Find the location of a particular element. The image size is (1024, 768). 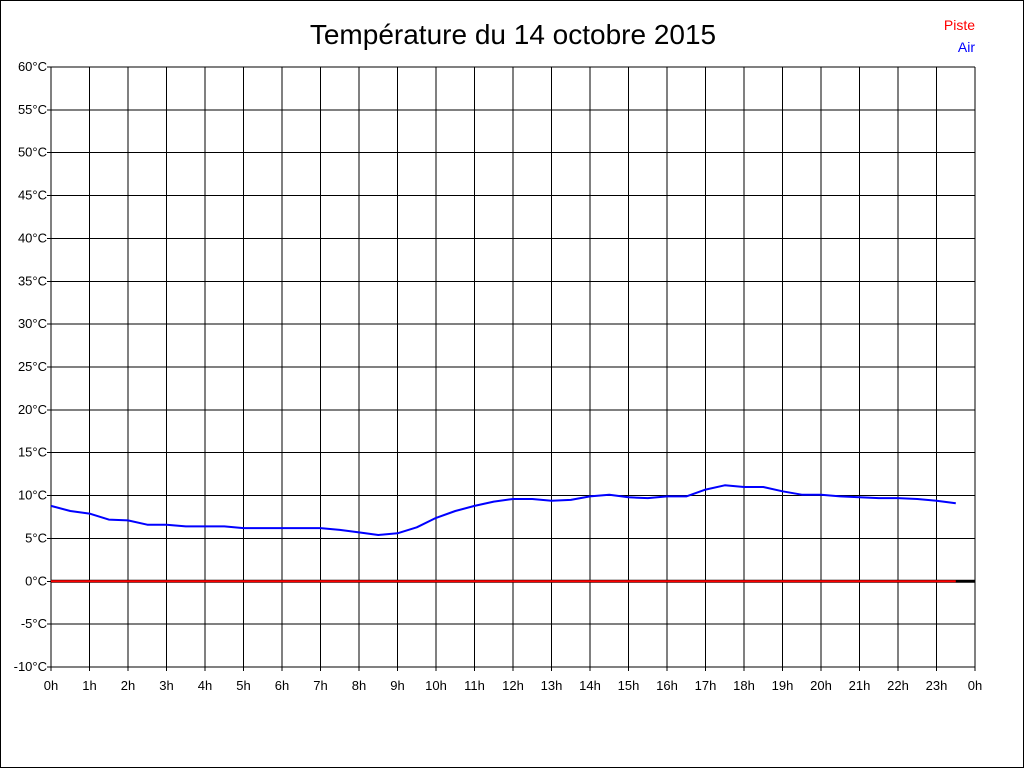

y-tick-label: 45°C is located at coordinates (32, 195).